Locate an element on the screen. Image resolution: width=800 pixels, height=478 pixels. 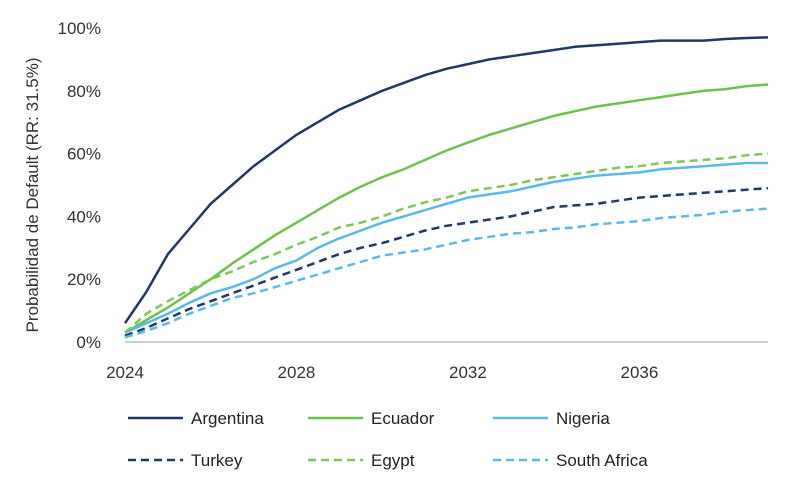
legend-label: South Africa is located at coordinates (602, 460).